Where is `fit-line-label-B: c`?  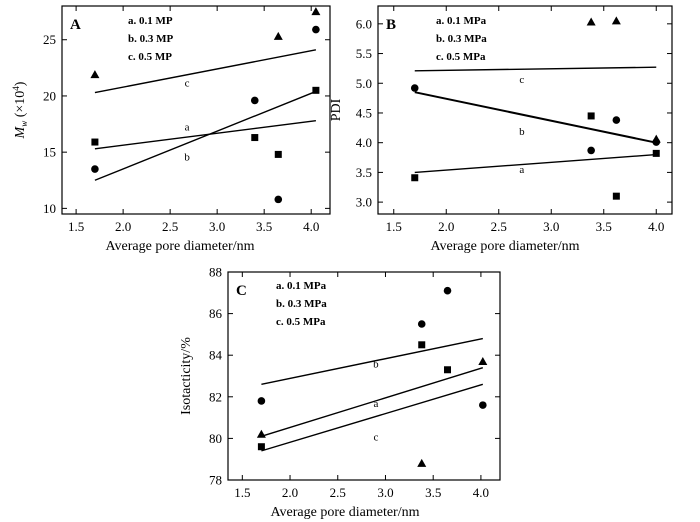 fit-line-label-B: c is located at coordinates (521, 80).